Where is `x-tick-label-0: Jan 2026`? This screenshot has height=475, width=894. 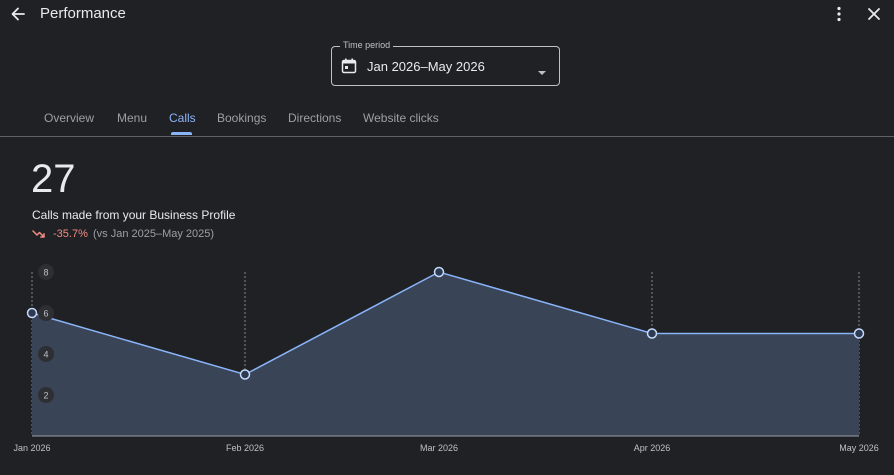
x-tick-label-0: Jan 2026 is located at coordinates (31, 448).